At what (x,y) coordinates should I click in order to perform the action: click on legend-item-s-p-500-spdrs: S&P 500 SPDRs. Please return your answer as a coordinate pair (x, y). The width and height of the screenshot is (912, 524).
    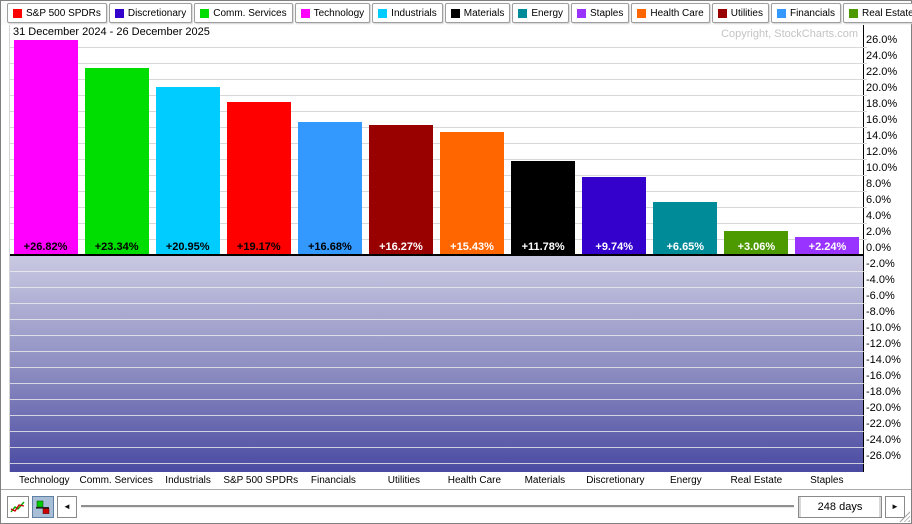
    Looking at the image, I should click on (57, 13).